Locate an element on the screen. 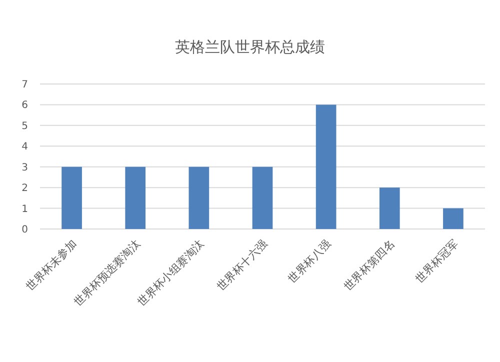 The image size is (500, 362). y-tick-label: 6 is located at coordinates (25, 106).